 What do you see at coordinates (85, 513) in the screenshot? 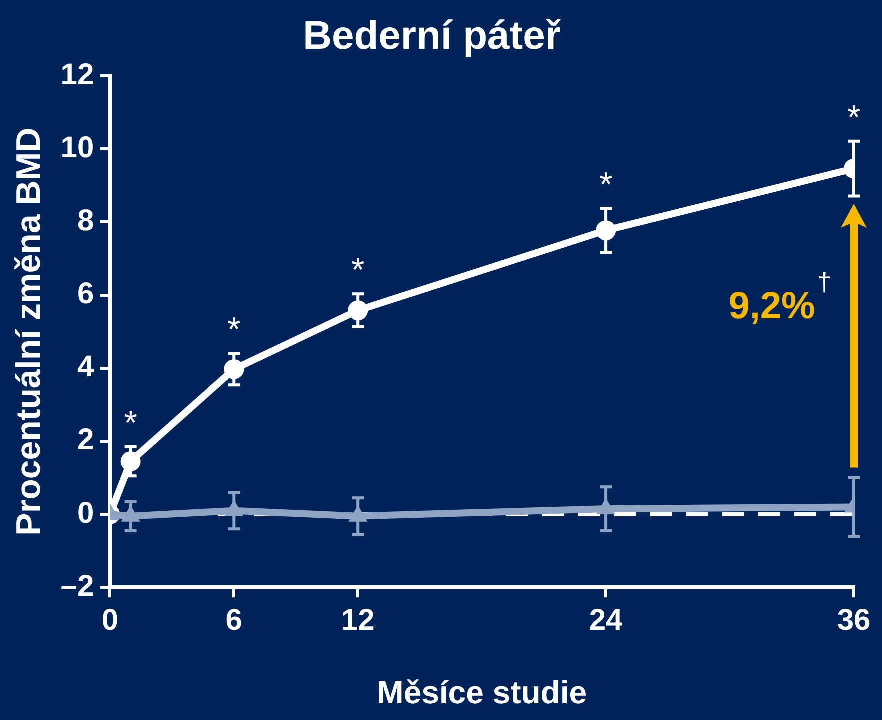
I see `y-tick-label: 0` at bounding box center [85, 513].